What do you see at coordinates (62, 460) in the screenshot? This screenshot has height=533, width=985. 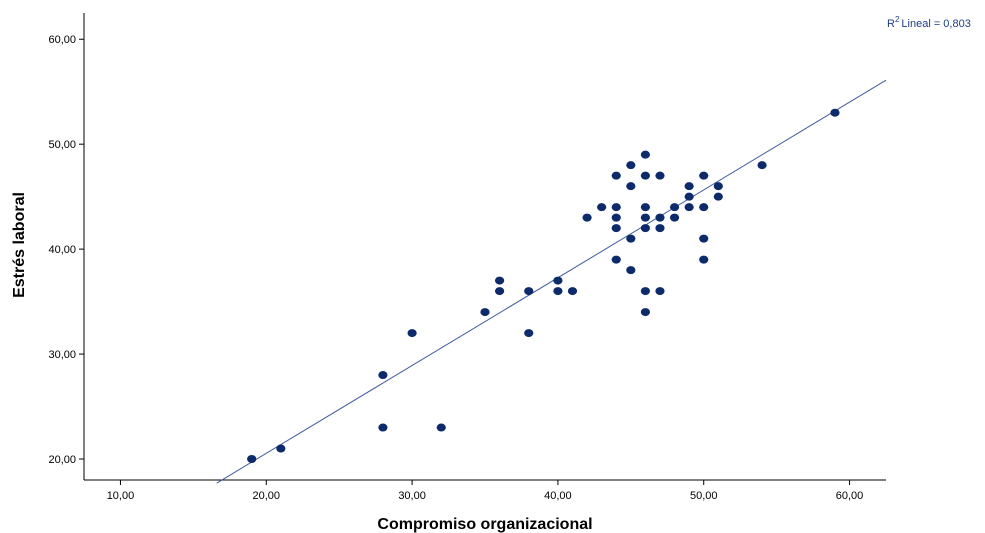 I see `y-tick-label: 20,00` at bounding box center [62, 460].